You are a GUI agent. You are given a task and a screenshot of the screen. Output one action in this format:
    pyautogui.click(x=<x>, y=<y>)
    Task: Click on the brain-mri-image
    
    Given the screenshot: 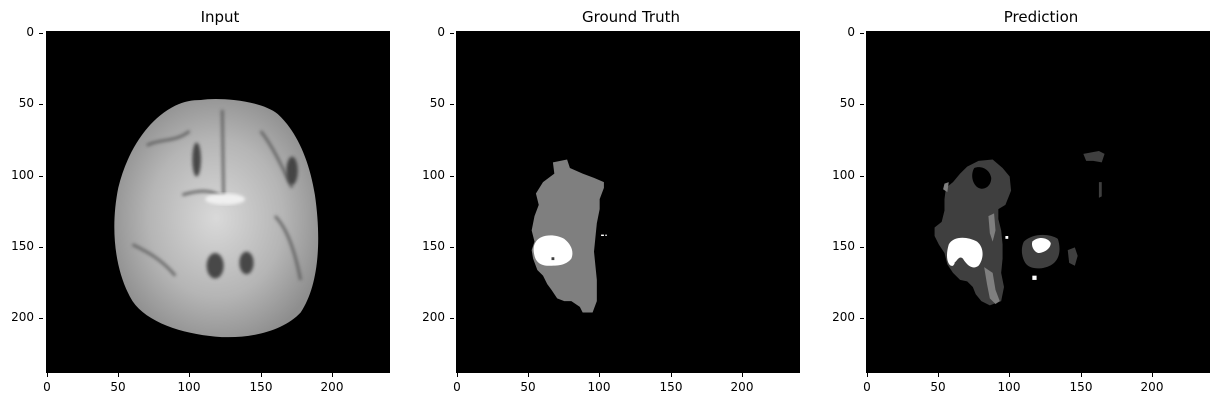 What is the action you would take?
    pyautogui.click(x=216, y=218)
    